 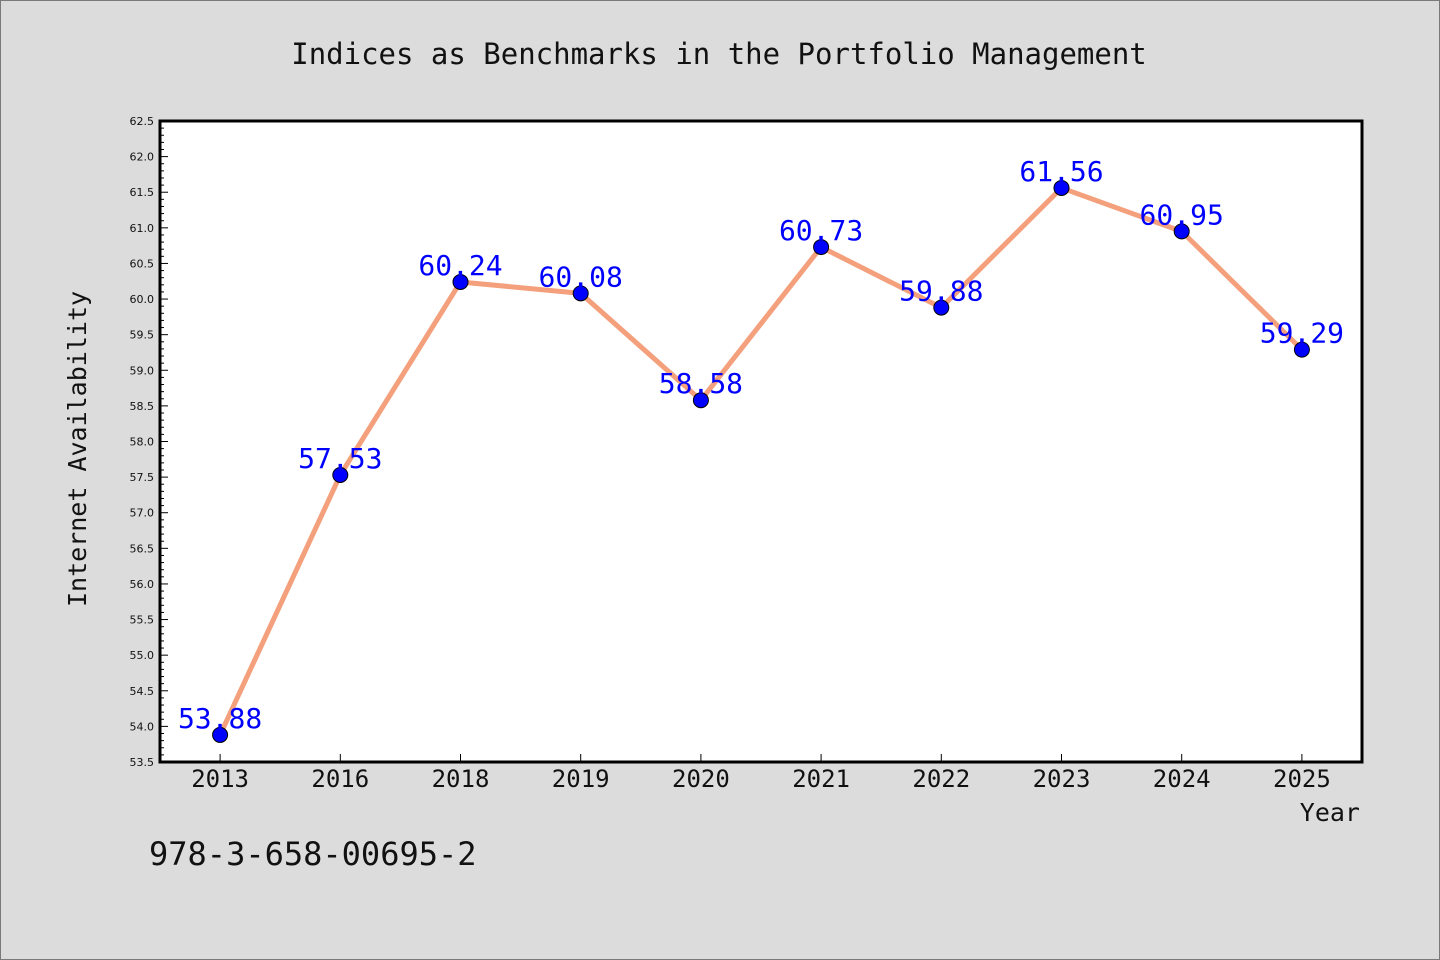 What do you see at coordinates (142, 228) in the screenshot?
I see `y-tick-label: 61.0` at bounding box center [142, 228].